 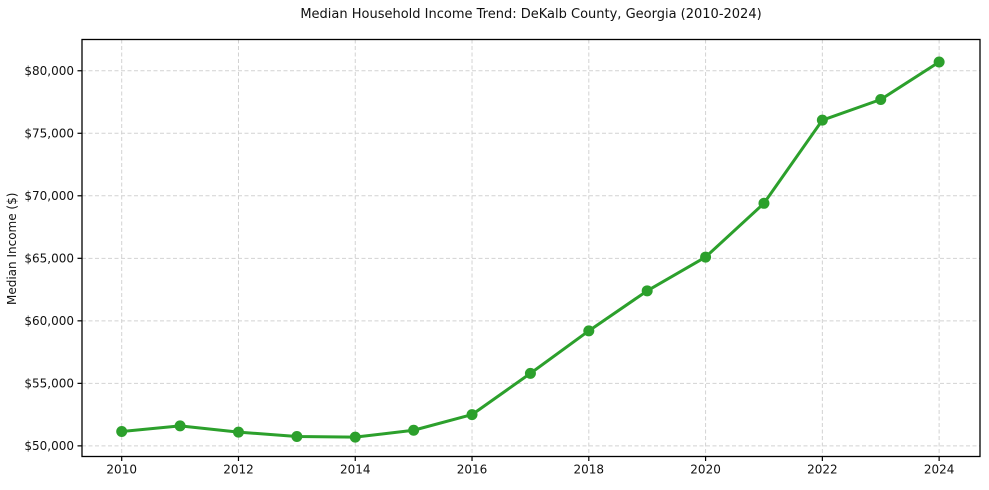 What do you see at coordinates (121, 470) in the screenshot?
I see `x-tick-label: 2010` at bounding box center [121, 470].